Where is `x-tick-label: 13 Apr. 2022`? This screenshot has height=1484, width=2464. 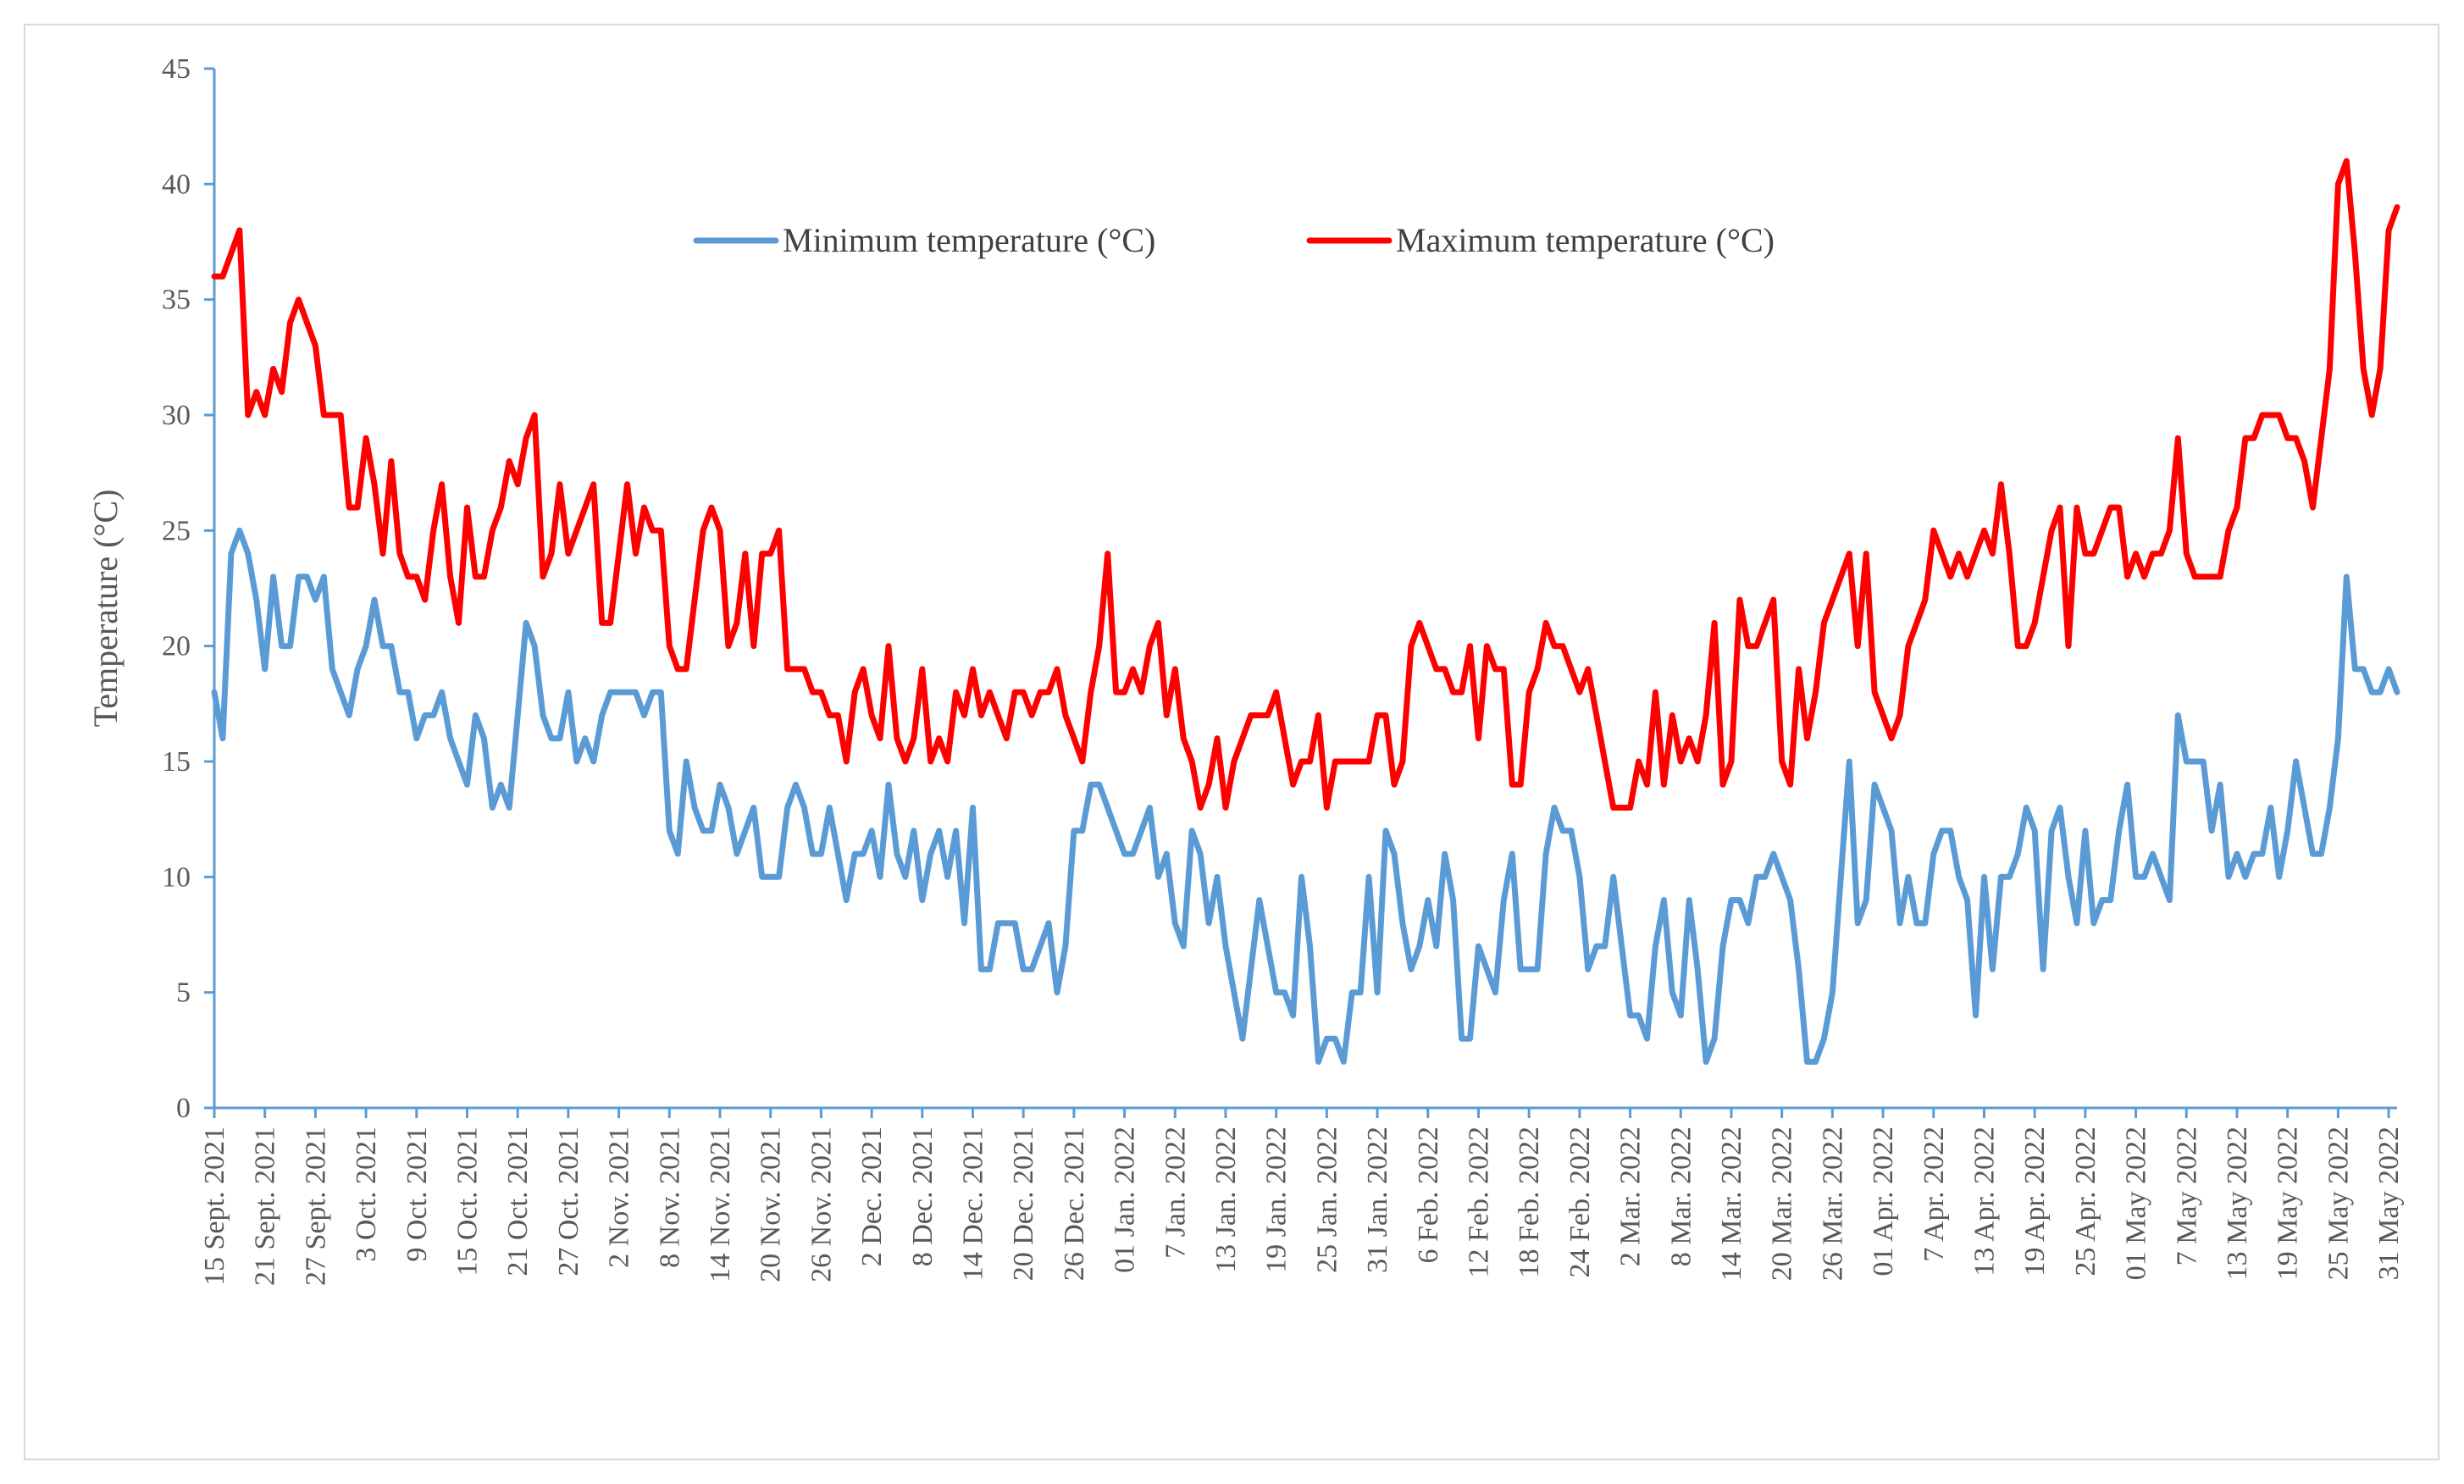 x-tick-label: 13 Apr. 2022 is located at coordinates (1984, 1201).